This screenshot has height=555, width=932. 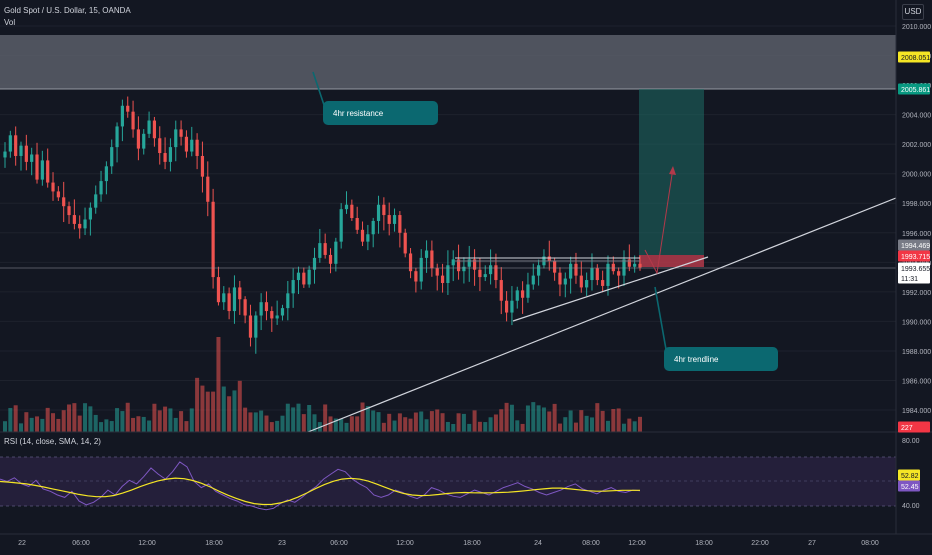 What do you see at coordinates (380, 113) in the screenshot?
I see `resistance-callout: 4hr resistance` at bounding box center [380, 113].